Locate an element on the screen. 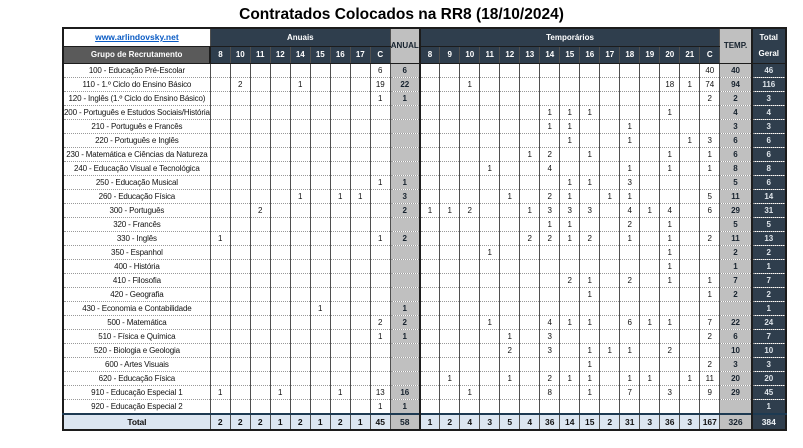 The image size is (803, 448). table-row: 510 - Física e Química 1 1 1 3 2 6 7 is located at coordinates (424, 336).